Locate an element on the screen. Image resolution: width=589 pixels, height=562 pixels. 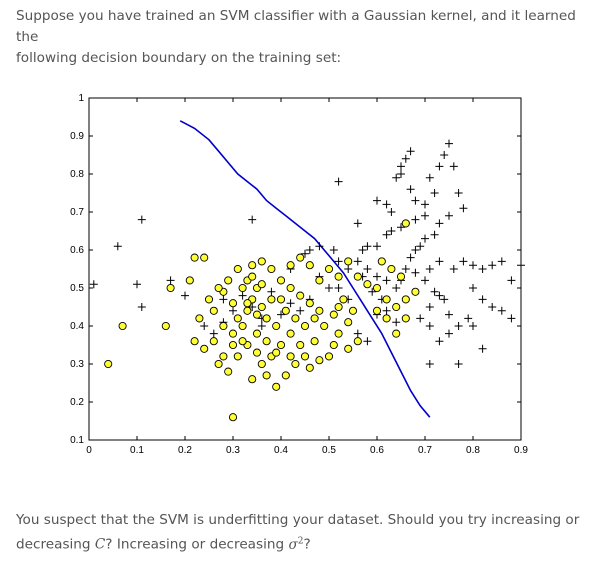
y-tick-label: 0.3 is located at coordinates (77, 364).